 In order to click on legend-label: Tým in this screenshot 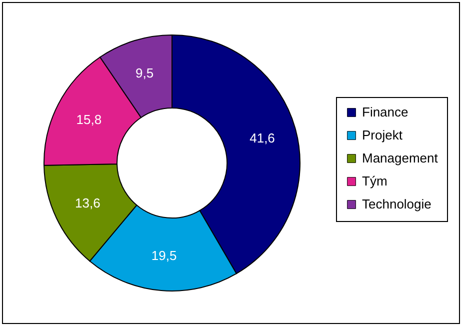, I will do `click(375, 181)`.